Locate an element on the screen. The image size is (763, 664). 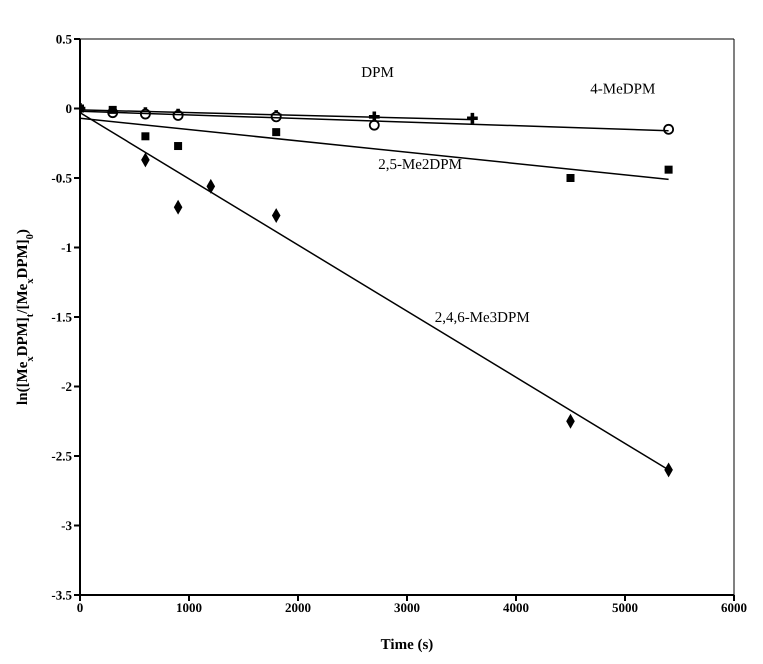
x-tick-label: 0 is located at coordinates (80, 608).